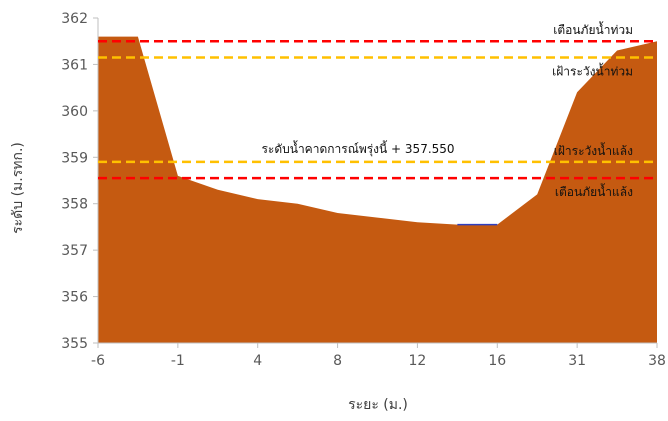 This screenshot has width=668, height=421. Describe the element at coordinates (178, 361) in the screenshot. I see `x-tick-label-1: -1` at that location.